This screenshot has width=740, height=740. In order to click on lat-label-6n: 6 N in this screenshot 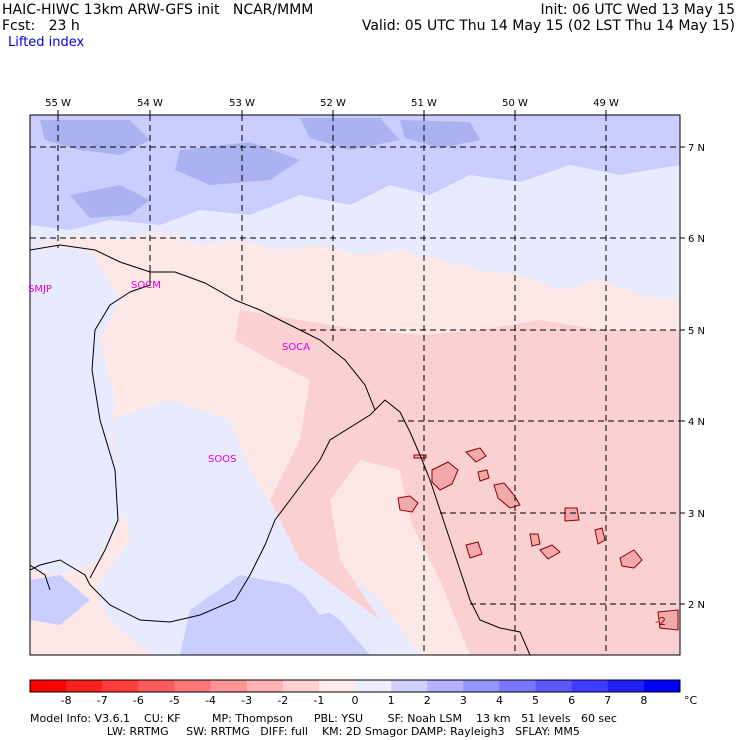, I will do `click(696, 239)`.